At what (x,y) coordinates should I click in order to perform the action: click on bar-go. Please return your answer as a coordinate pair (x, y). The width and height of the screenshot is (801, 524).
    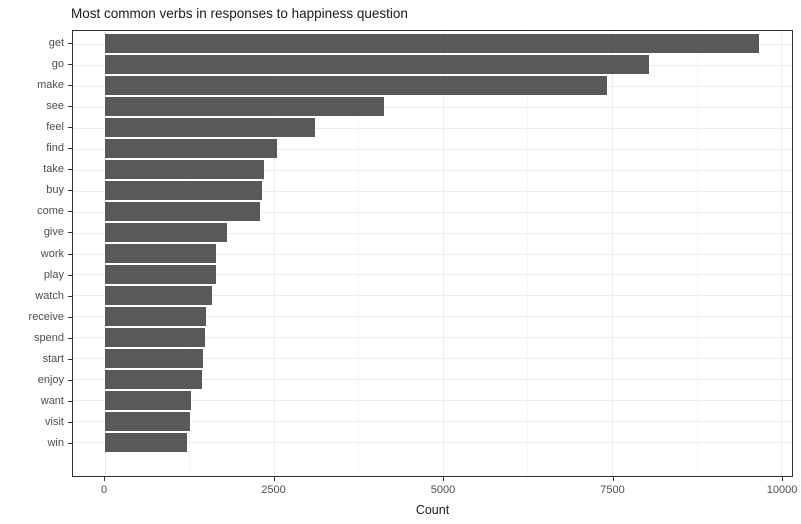
    Looking at the image, I should click on (377, 65).